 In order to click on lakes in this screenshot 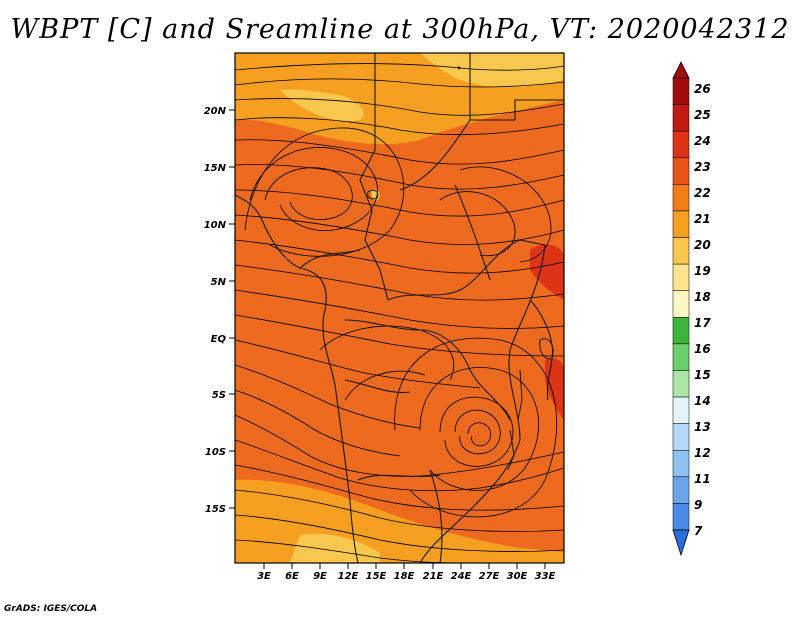, I will do `click(460, 330)`.